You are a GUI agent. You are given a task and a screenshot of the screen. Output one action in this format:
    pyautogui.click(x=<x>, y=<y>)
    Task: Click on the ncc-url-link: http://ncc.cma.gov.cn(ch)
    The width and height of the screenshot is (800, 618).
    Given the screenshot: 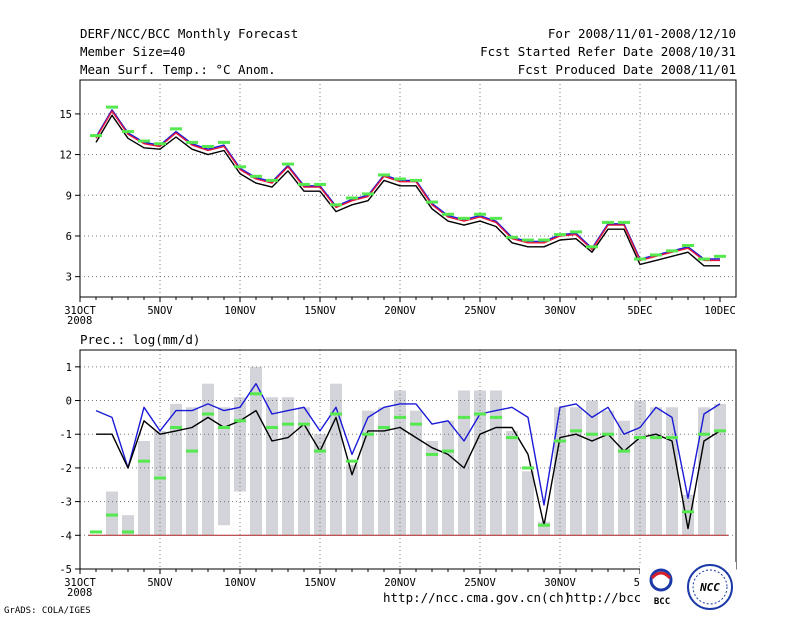 What is the action you would take?
    pyautogui.click(x=477, y=597)
    